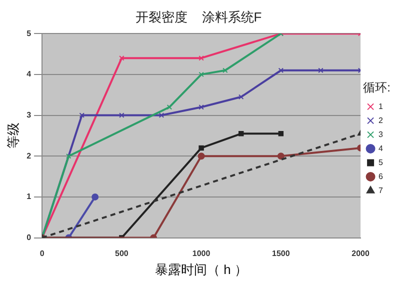  Describe the element at coordinates (121, 253) in the screenshot. I see `x-tick-label: 500` at that location.